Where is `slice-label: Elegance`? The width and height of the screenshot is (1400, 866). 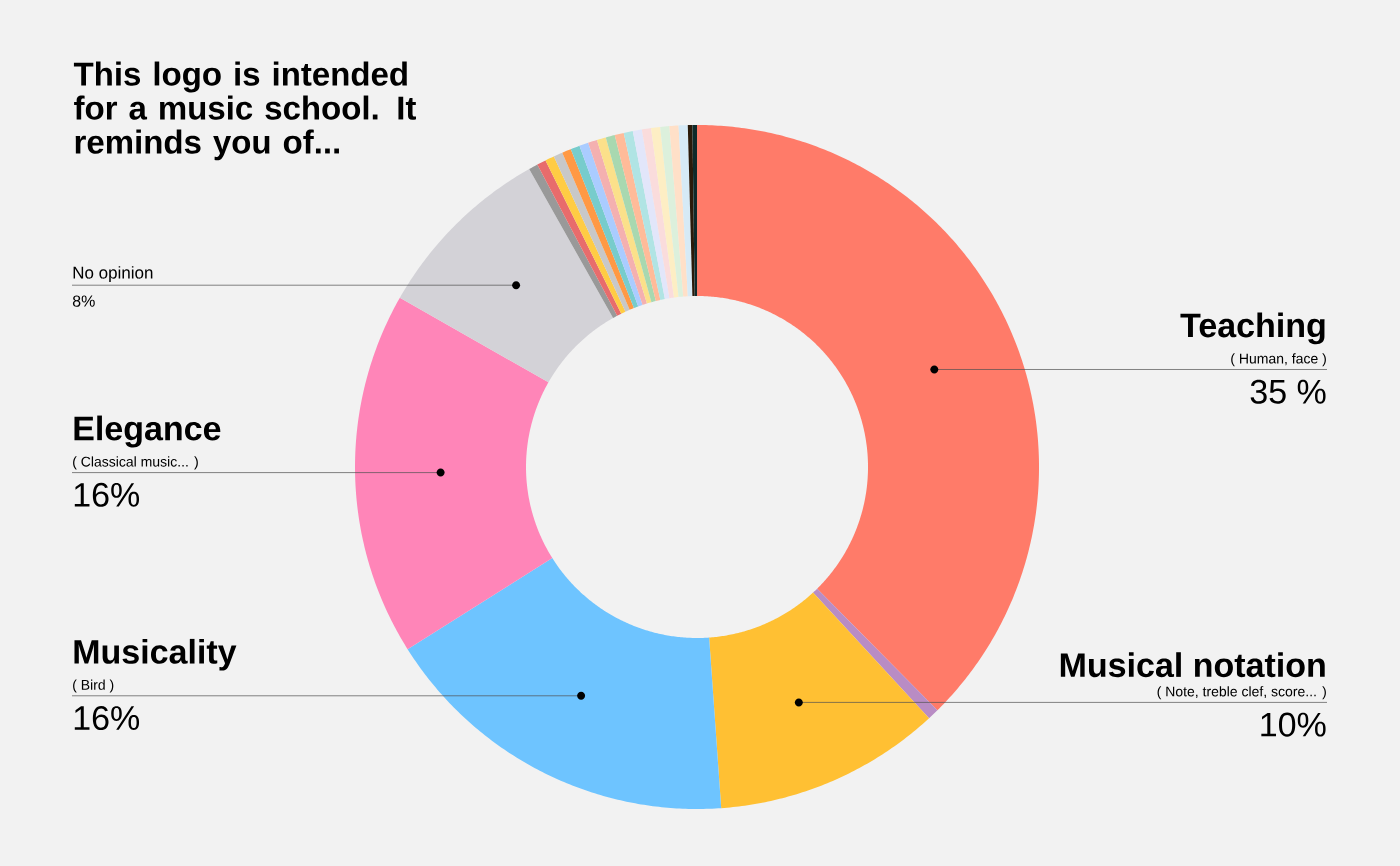
slice-label: Elegance is located at coordinates (147, 431).